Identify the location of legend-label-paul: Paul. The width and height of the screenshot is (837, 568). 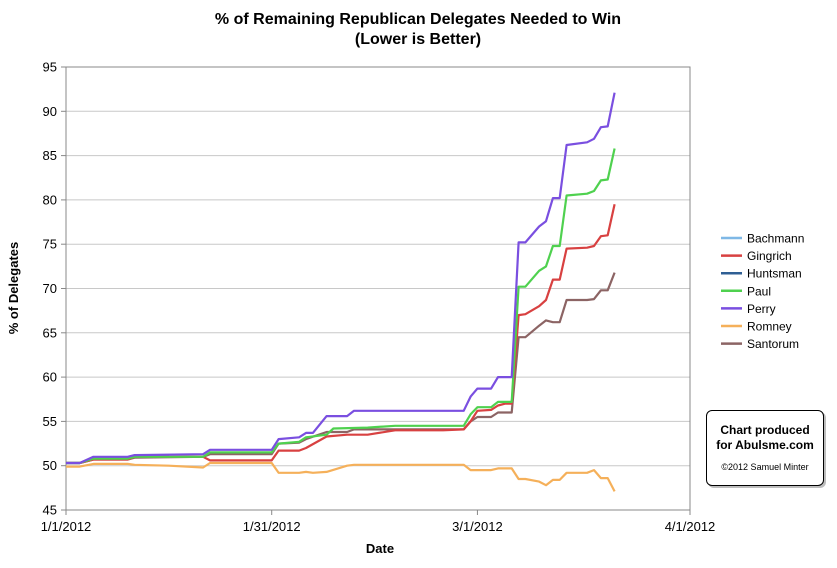
(759, 291).